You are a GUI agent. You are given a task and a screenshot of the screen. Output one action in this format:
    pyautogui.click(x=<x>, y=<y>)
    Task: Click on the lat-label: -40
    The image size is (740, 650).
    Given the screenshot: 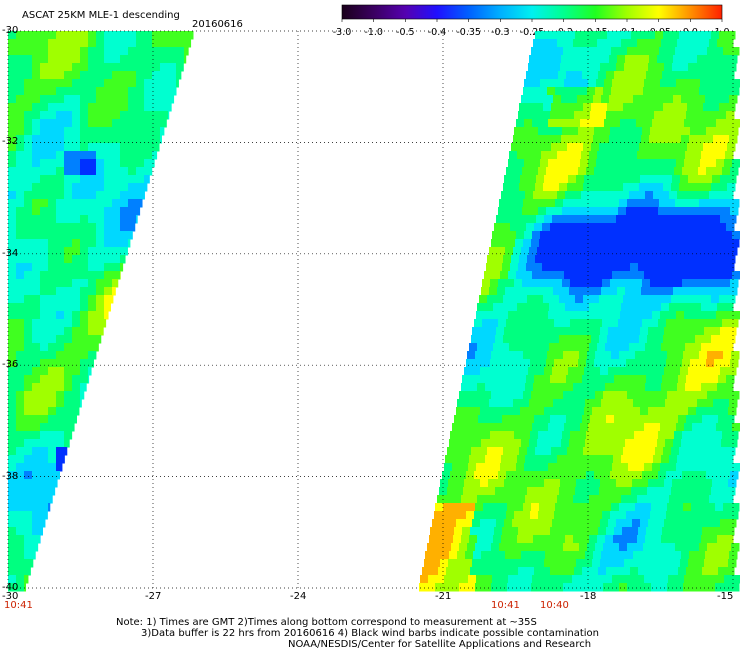 What is the action you would take?
    pyautogui.click(x=10, y=587)
    